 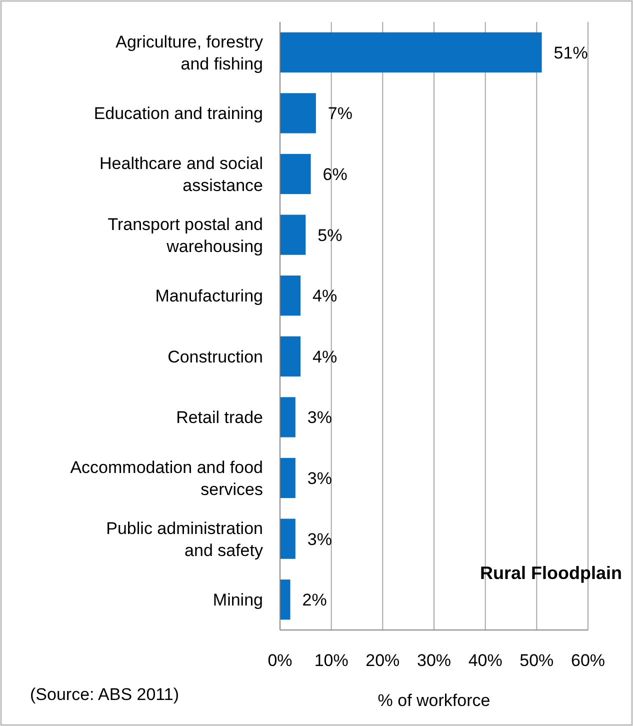 I want to click on y-tick-label: Mining, so click(x=237, y=600).